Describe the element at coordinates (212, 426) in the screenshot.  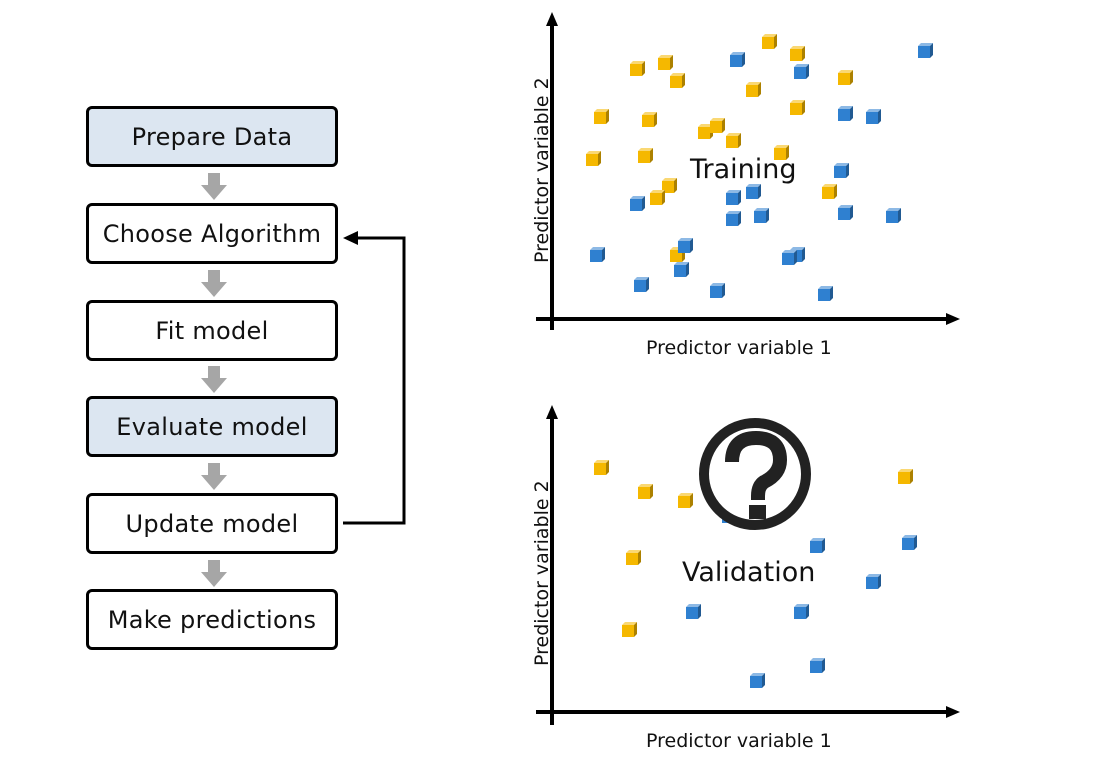
I see `step-evaluate-model: Evaluate model` at that location.